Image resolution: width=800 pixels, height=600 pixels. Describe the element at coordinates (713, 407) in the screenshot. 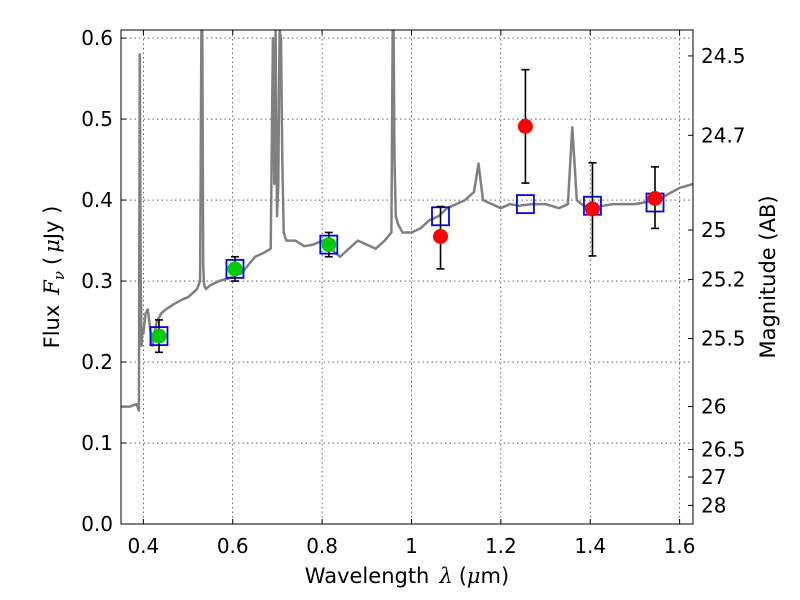

I see `y2-tick-label: 26` at that location.